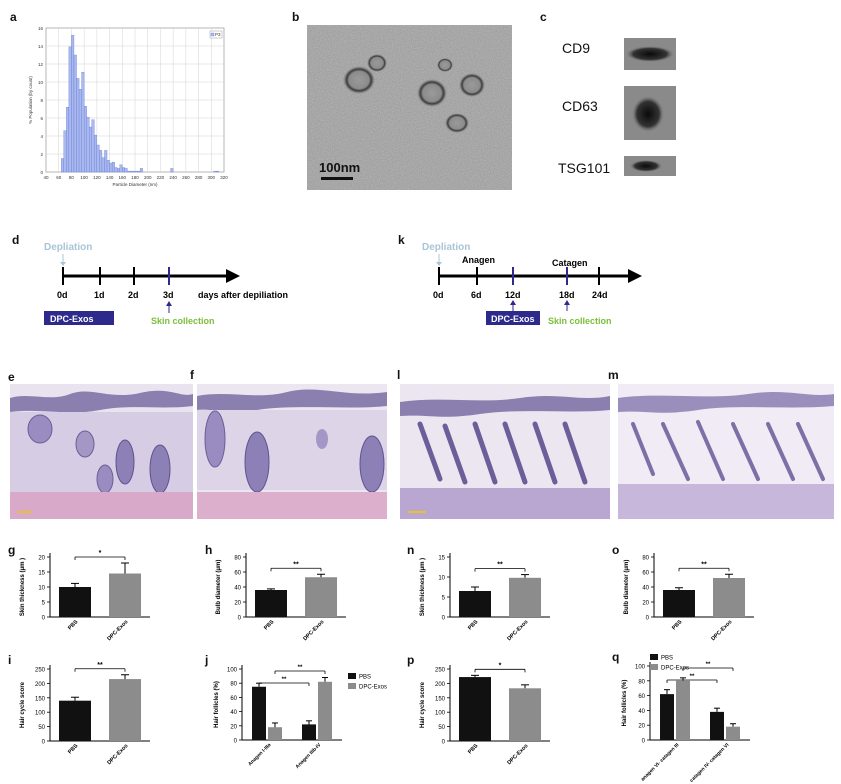 Image resolution: width=841 pixels, height=784 pixels. What do you see at coordinates (13, 17) in the screenshot?
I see `panel-letter-a: a` at bounding box center [13, 17].